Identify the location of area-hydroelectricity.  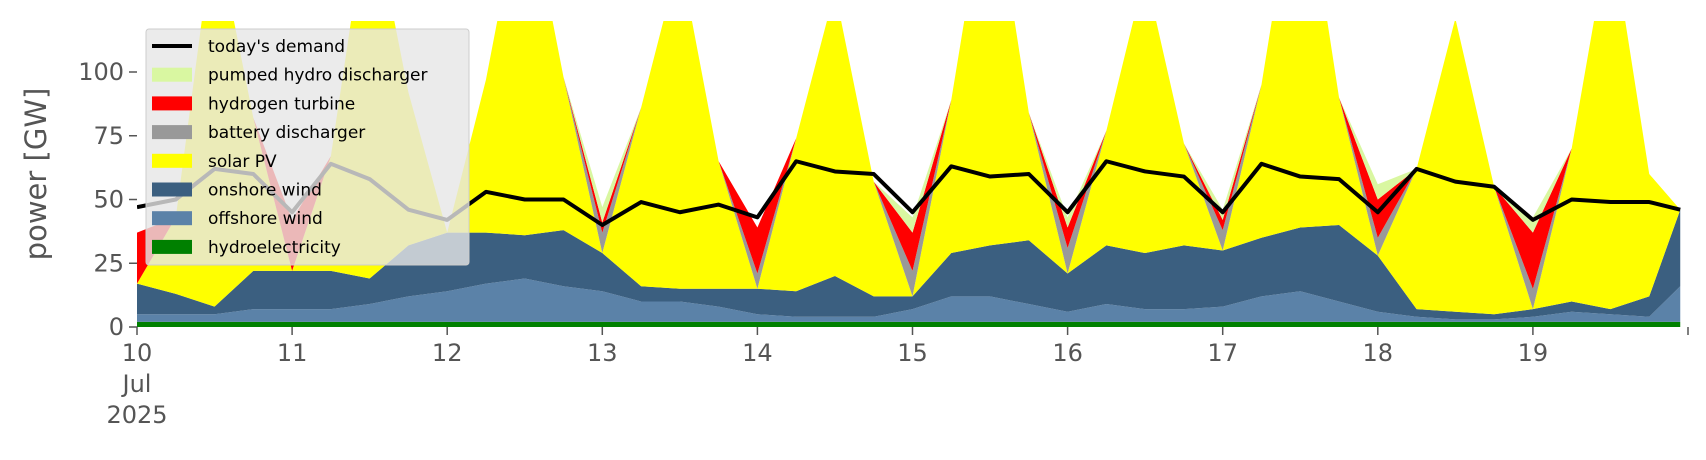
(909, 324).